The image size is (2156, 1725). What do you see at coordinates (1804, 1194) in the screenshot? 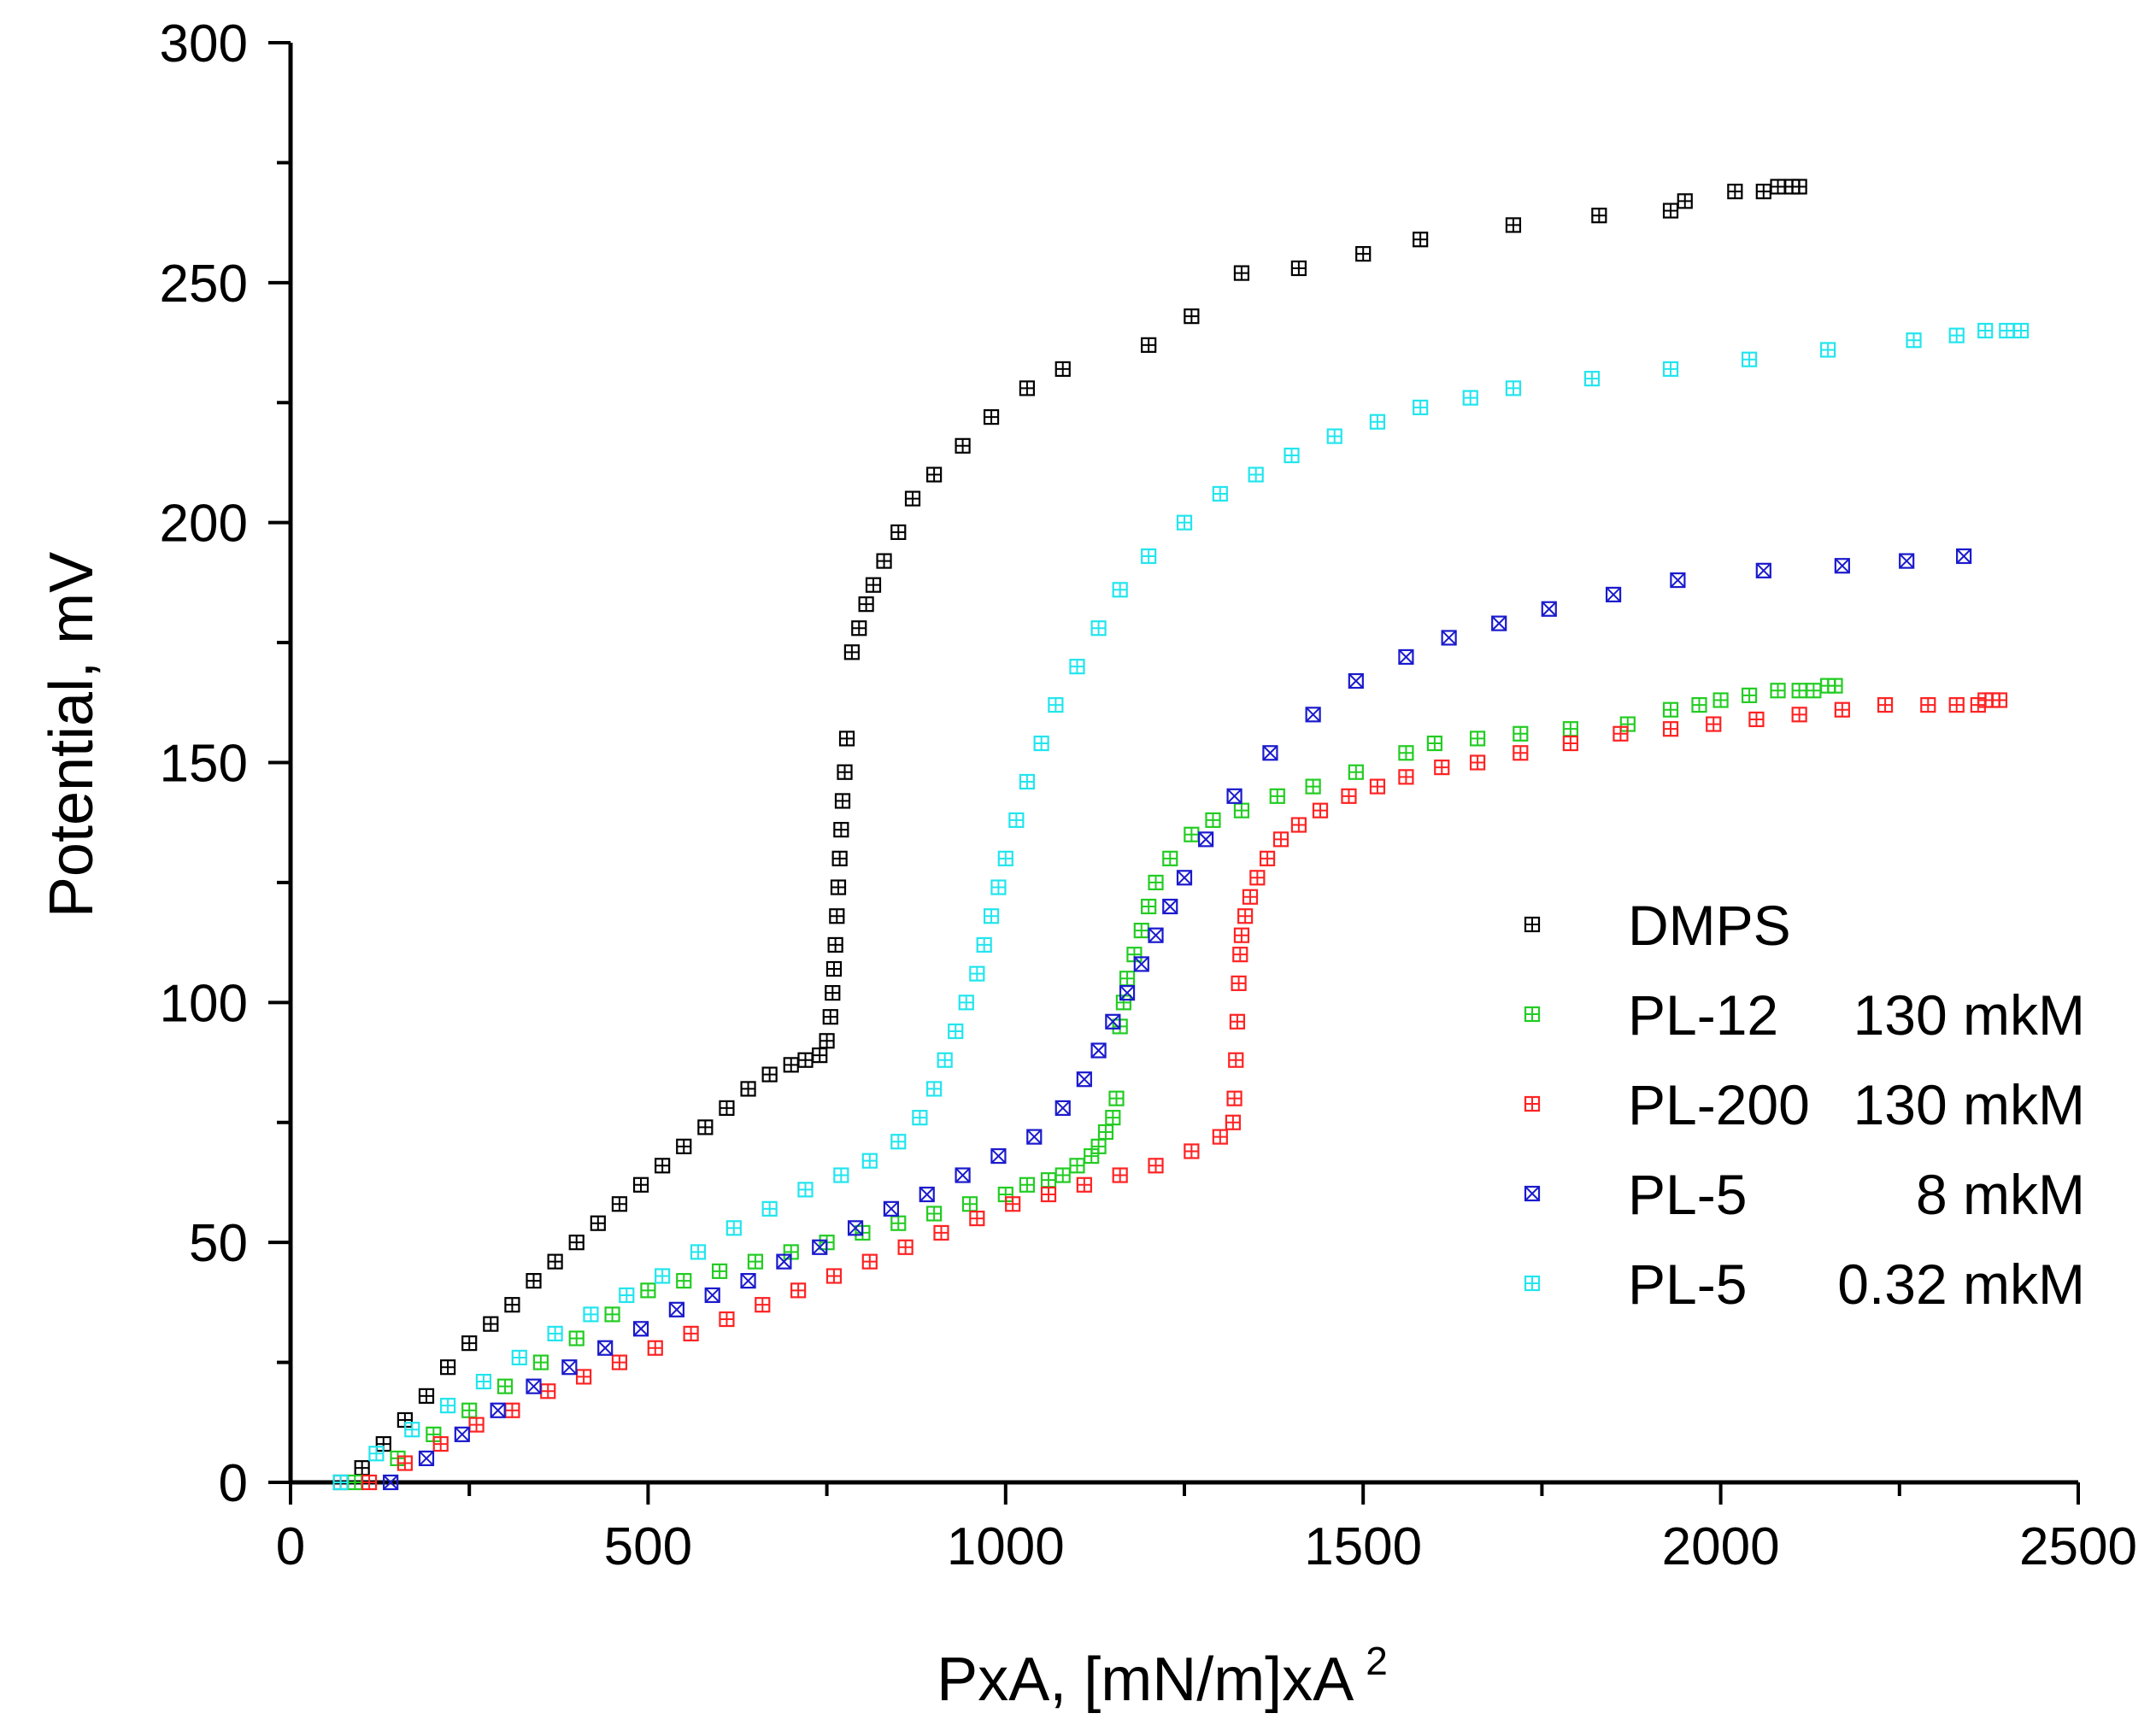
I see `legend-item: PL-5 8 mkM` at bounding box center [1804, 1194].